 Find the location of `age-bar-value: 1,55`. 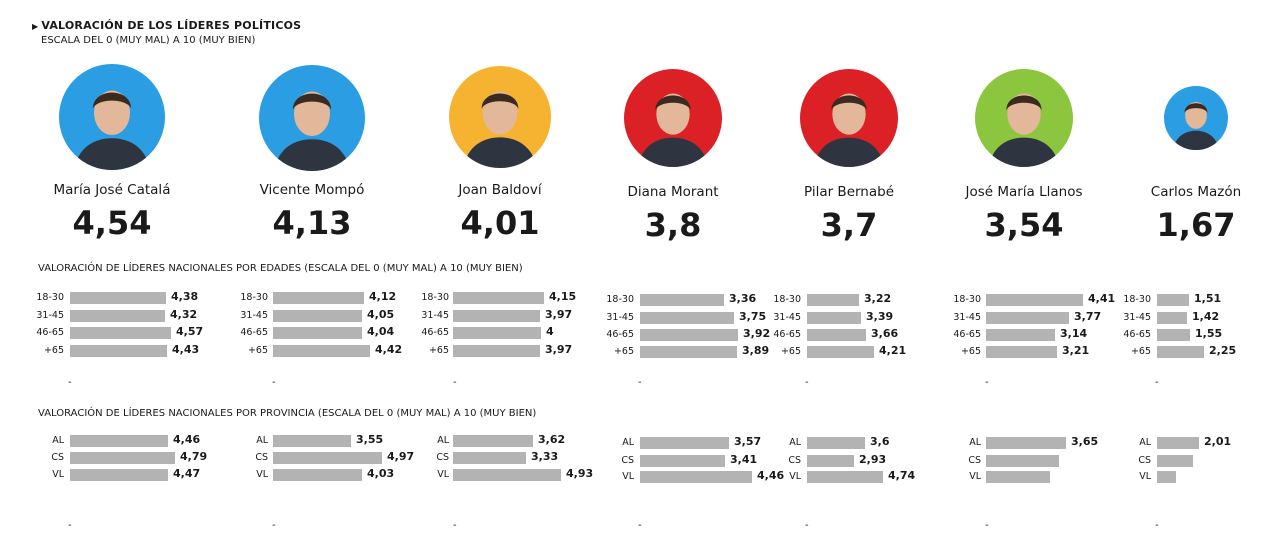

age-bar-value: 1,55 is located at coordinates (1209, 333).